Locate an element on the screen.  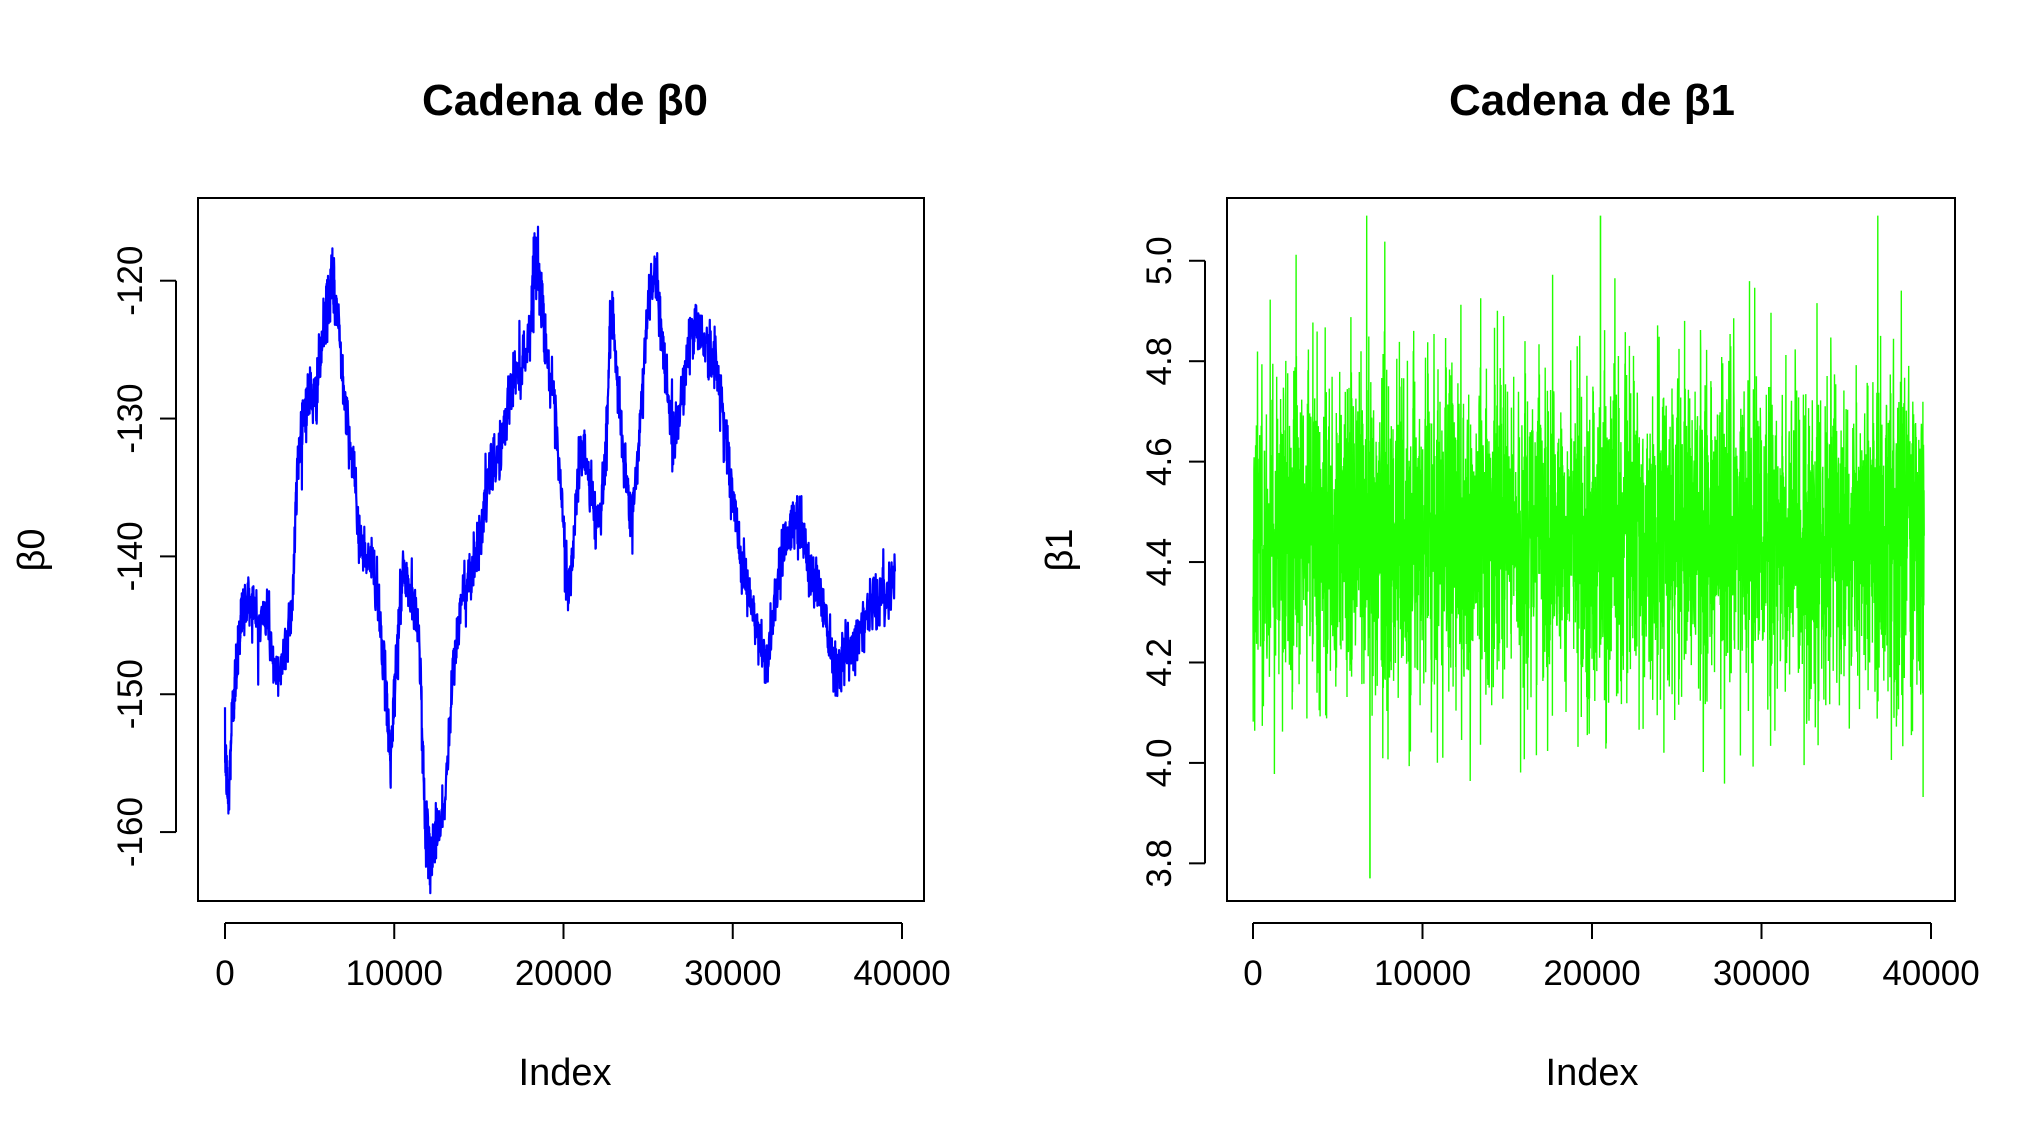
y-tick-label: 4.0 is located at coordinates (1159, 763).